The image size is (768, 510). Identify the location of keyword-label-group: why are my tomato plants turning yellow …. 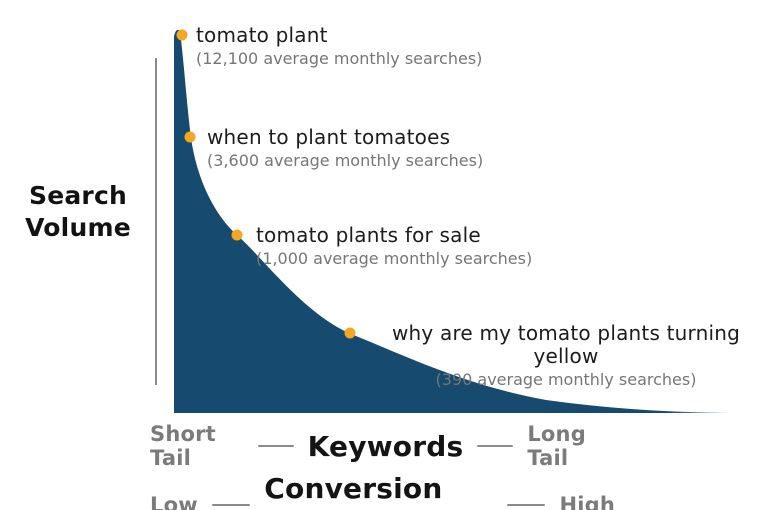
(566, 356).